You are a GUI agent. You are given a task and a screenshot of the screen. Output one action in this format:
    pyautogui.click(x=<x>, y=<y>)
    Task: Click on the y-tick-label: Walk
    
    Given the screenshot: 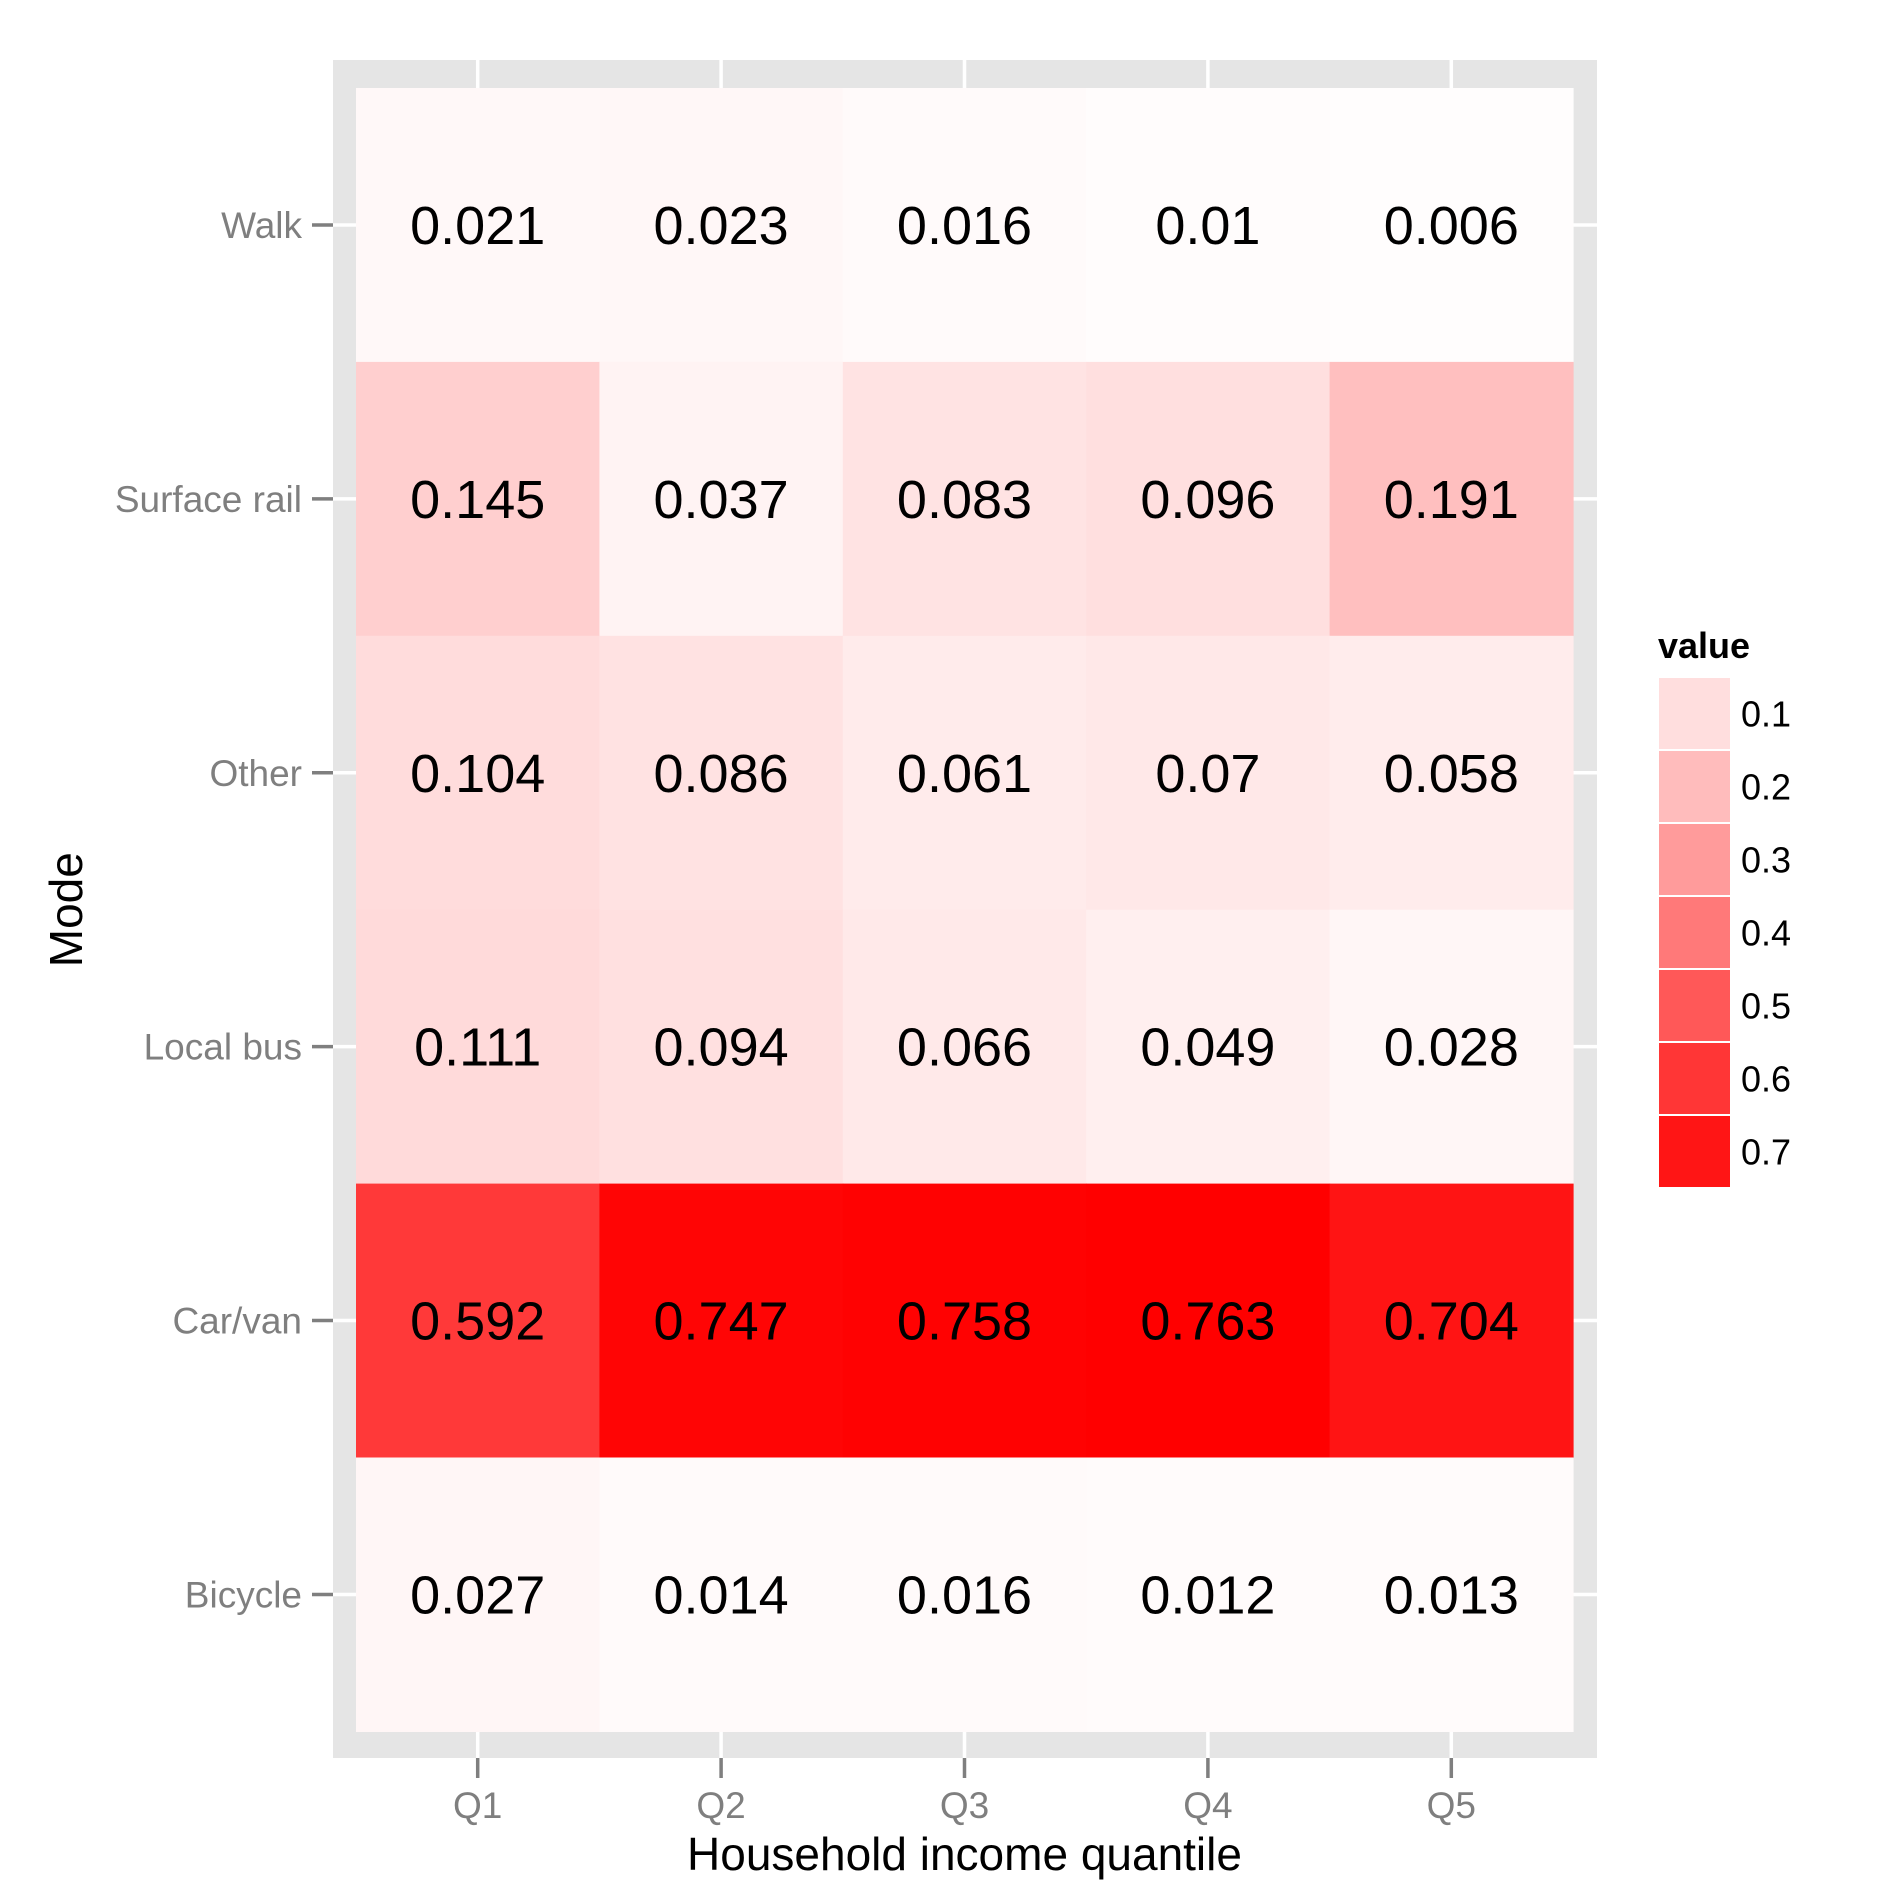 What is the action you would take?
    pyautogui.click(x=261, y=225)
    